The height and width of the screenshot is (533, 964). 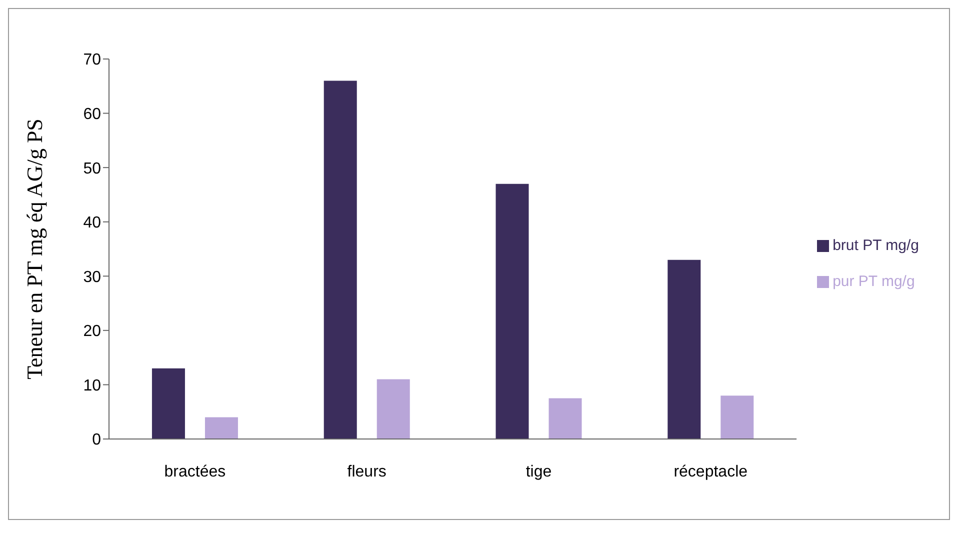 What do you see at coordinates (92, 385) in the screenshot?
I see `y-tick-label: 10` at bounding box center [92, 385].